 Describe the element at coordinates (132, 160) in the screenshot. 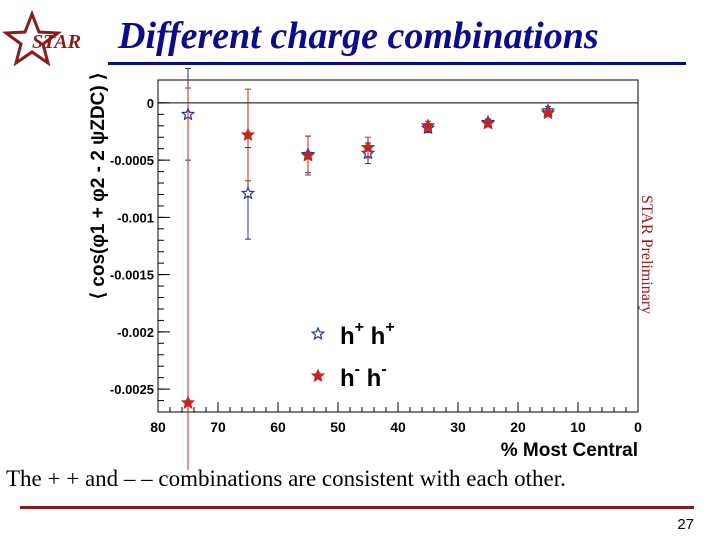

I see `y-tick-label: -0.0005` at that location.